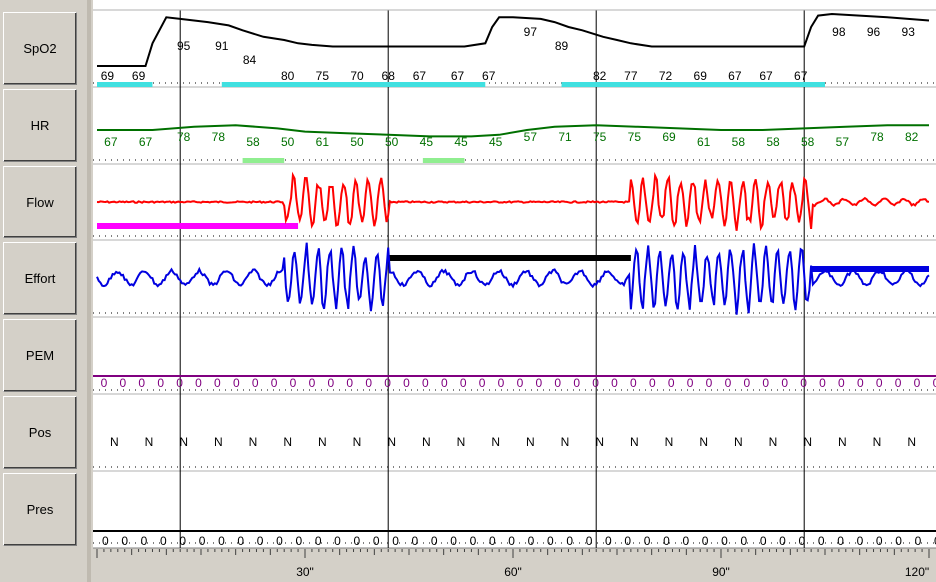 This screenshot has width=936, height=582. I want to click on spo2-value-label: 96, so click(874, 32).